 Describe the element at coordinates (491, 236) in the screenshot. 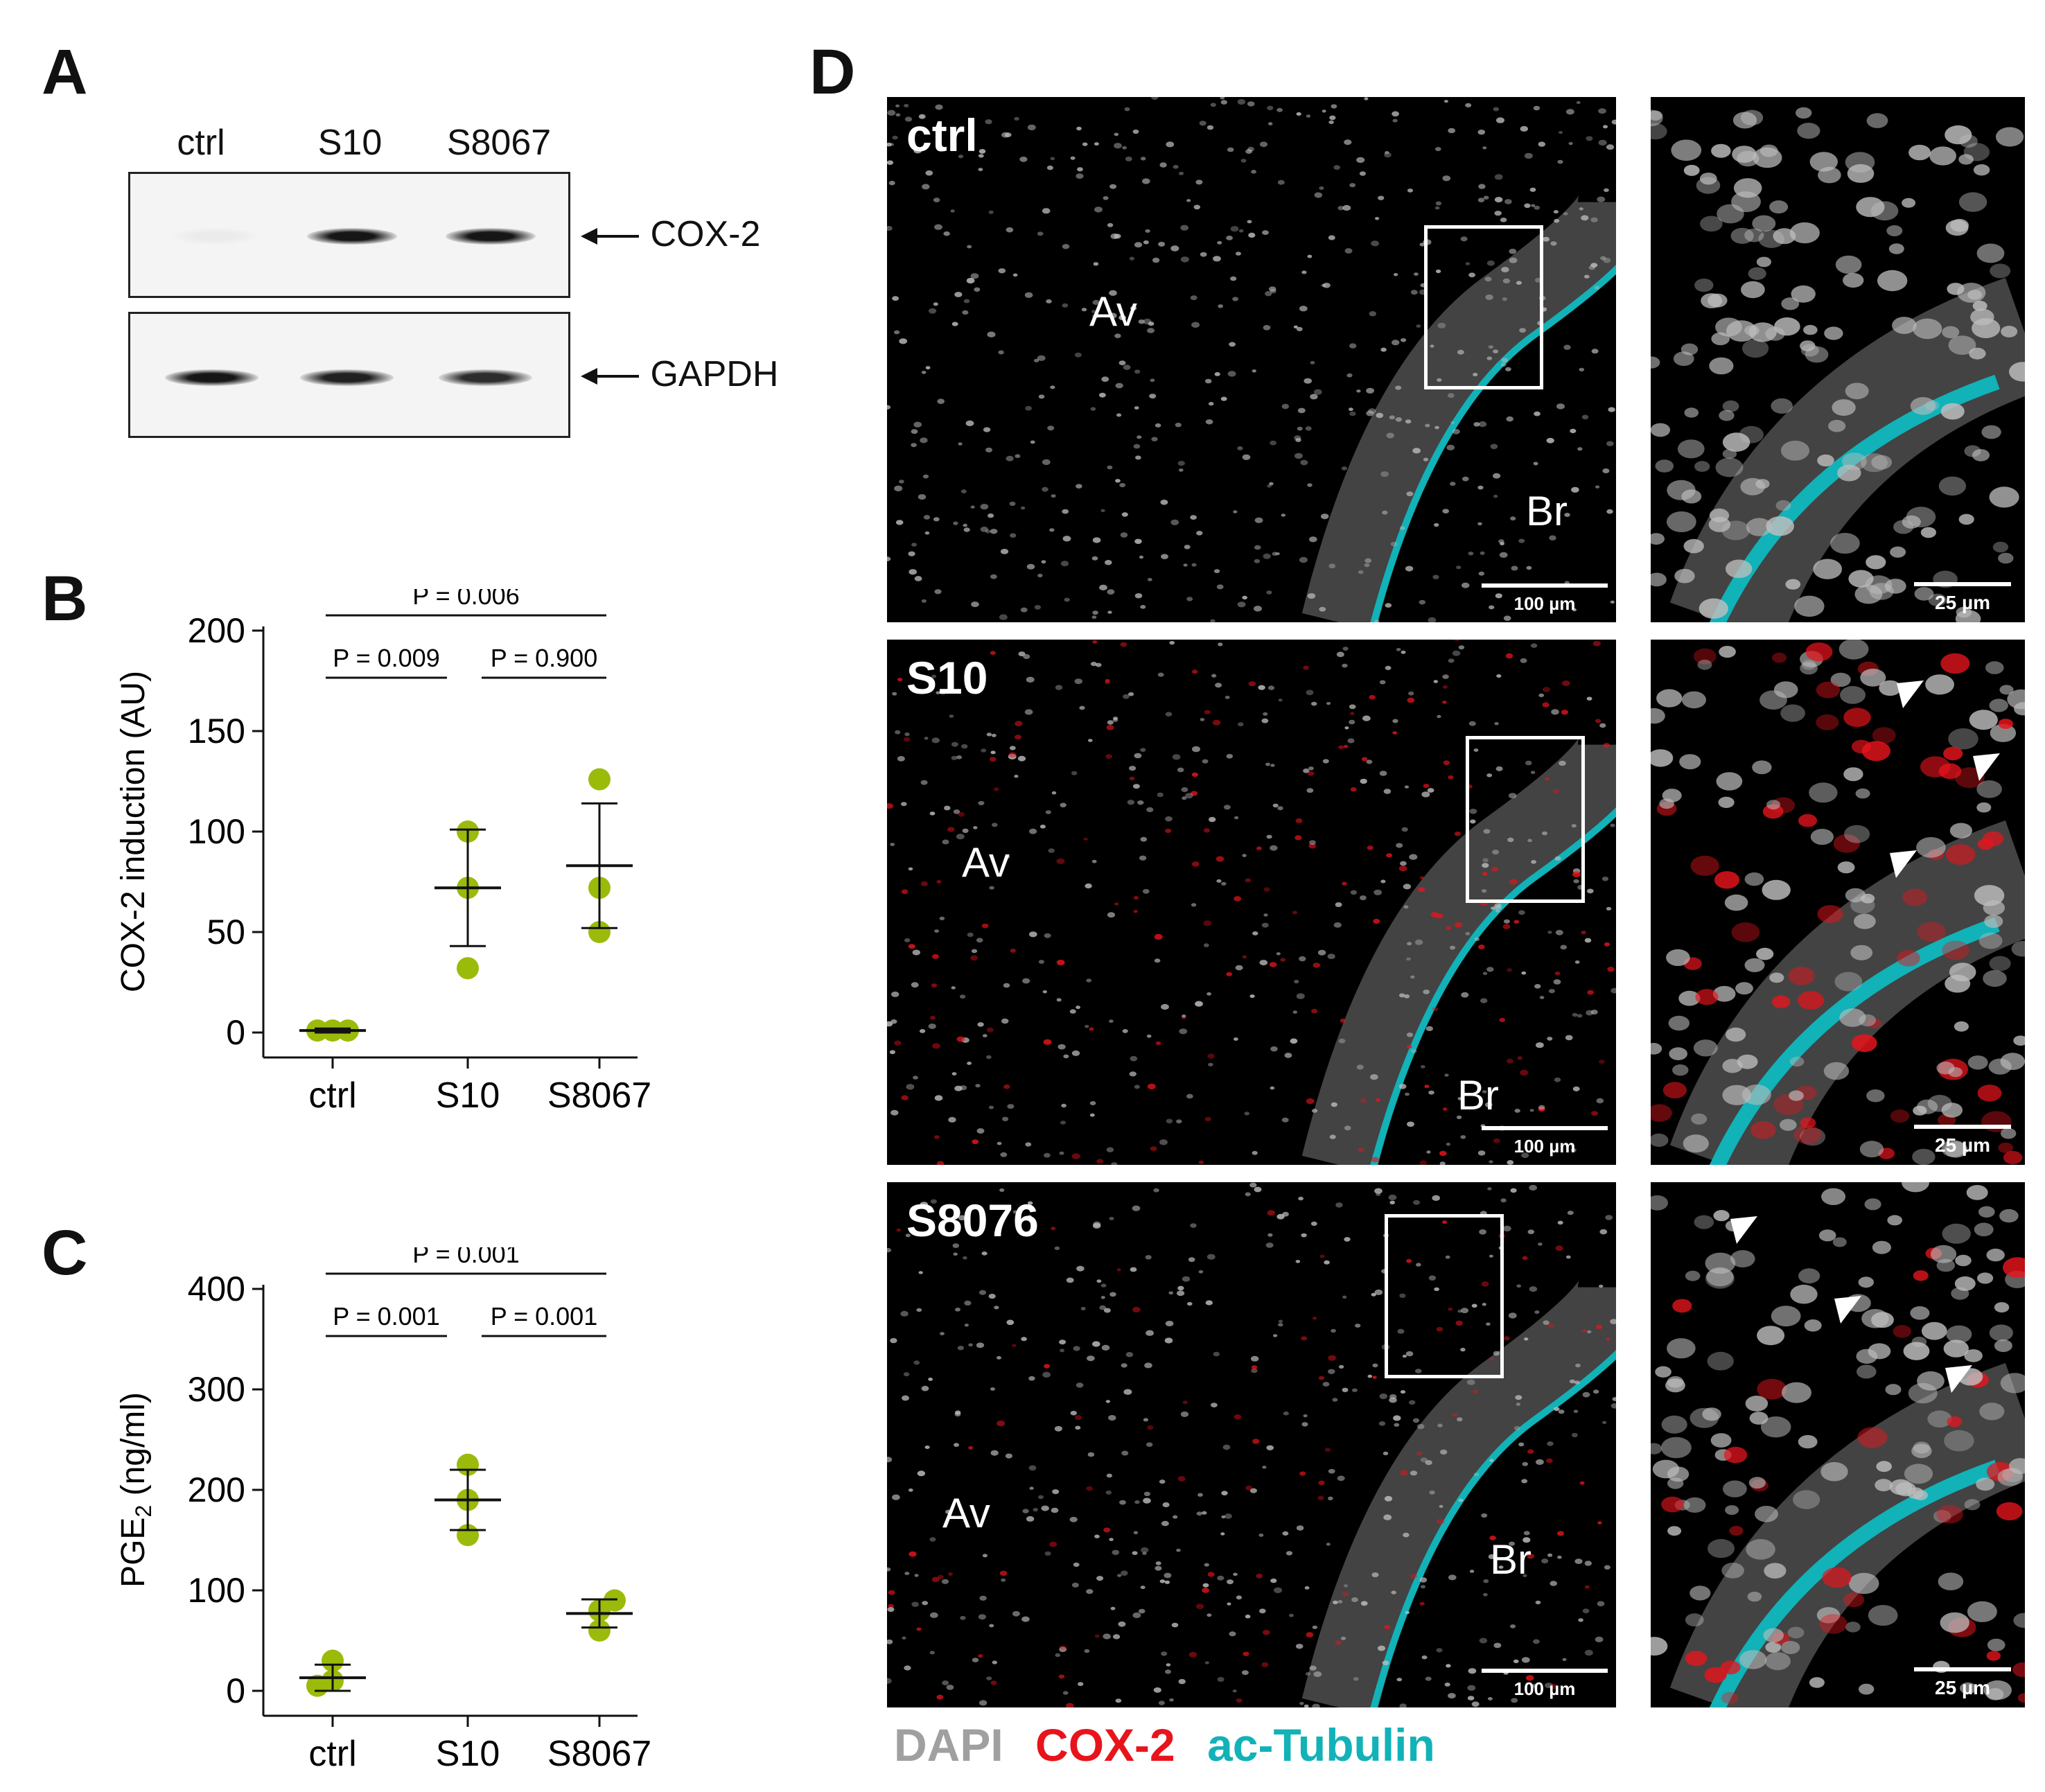

I see `cox2-band-s8067` at that location.